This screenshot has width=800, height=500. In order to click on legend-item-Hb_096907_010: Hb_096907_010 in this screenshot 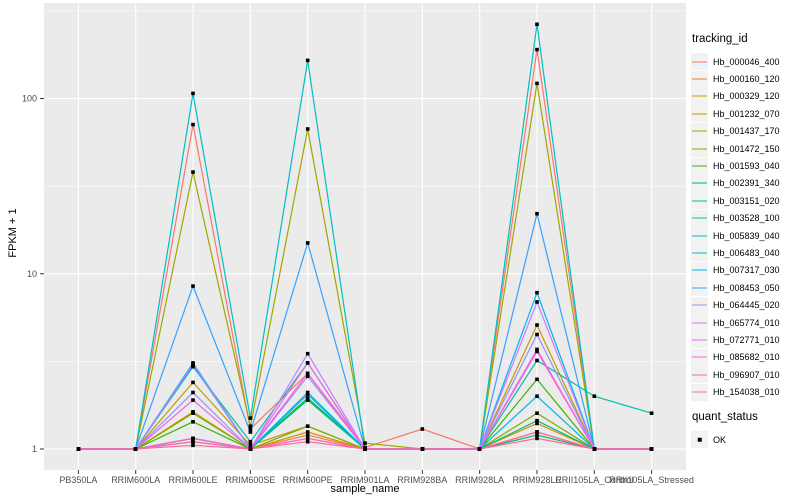, I will do `click(745, 375)`.